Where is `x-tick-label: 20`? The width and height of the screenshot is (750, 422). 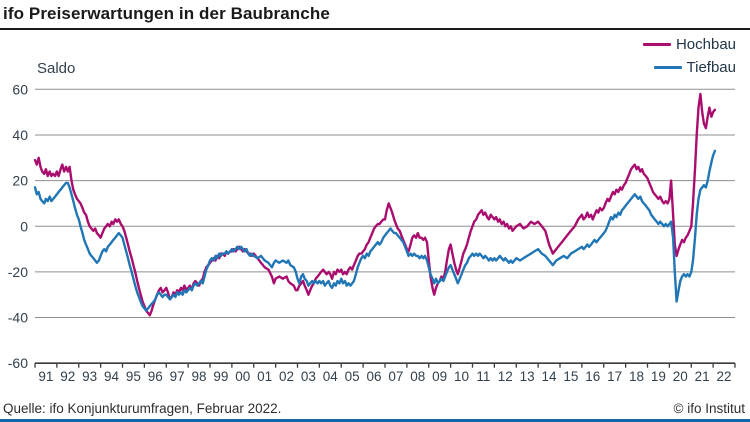 x-tick-label: 20 is located at coordinates (680, 376).